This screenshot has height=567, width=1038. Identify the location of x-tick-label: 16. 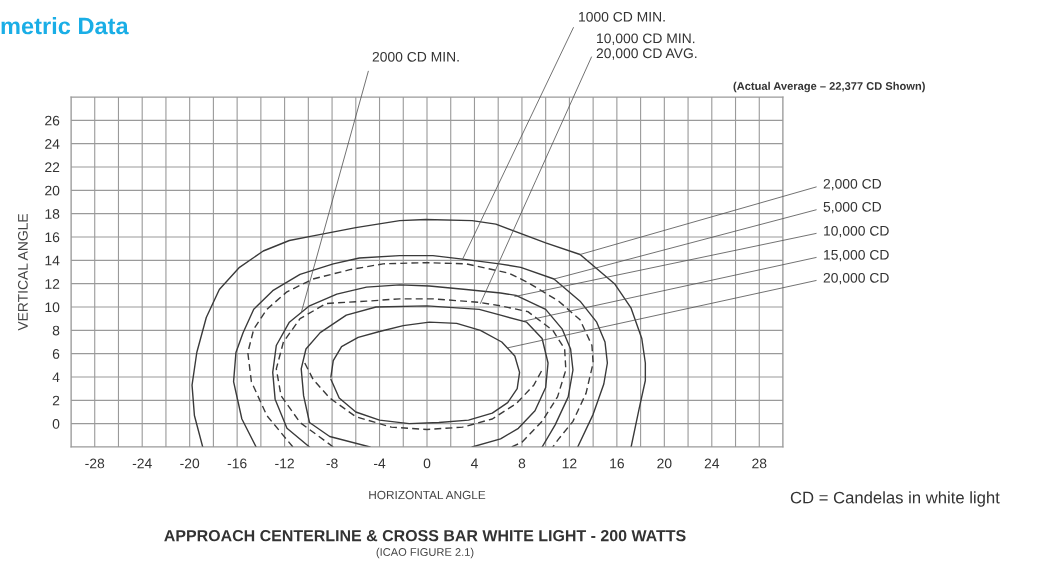
(617, 463).